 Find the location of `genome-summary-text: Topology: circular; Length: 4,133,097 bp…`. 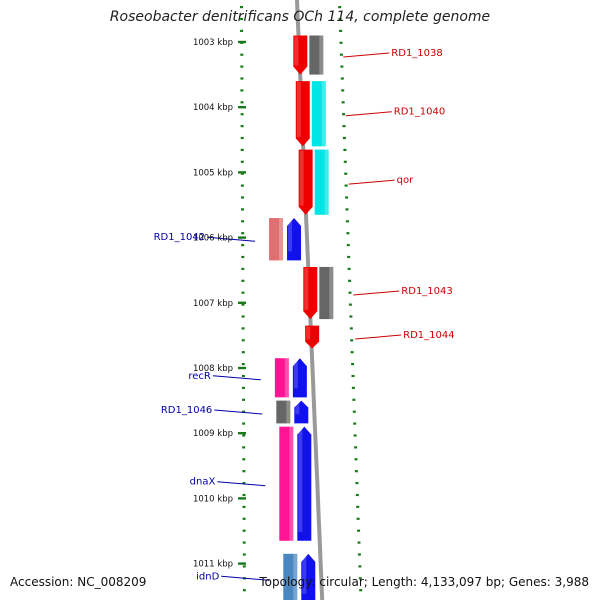

genome-summary-text: Topology: circular; Length: 4,133,097 bp… is located at coordinates (424, 582).